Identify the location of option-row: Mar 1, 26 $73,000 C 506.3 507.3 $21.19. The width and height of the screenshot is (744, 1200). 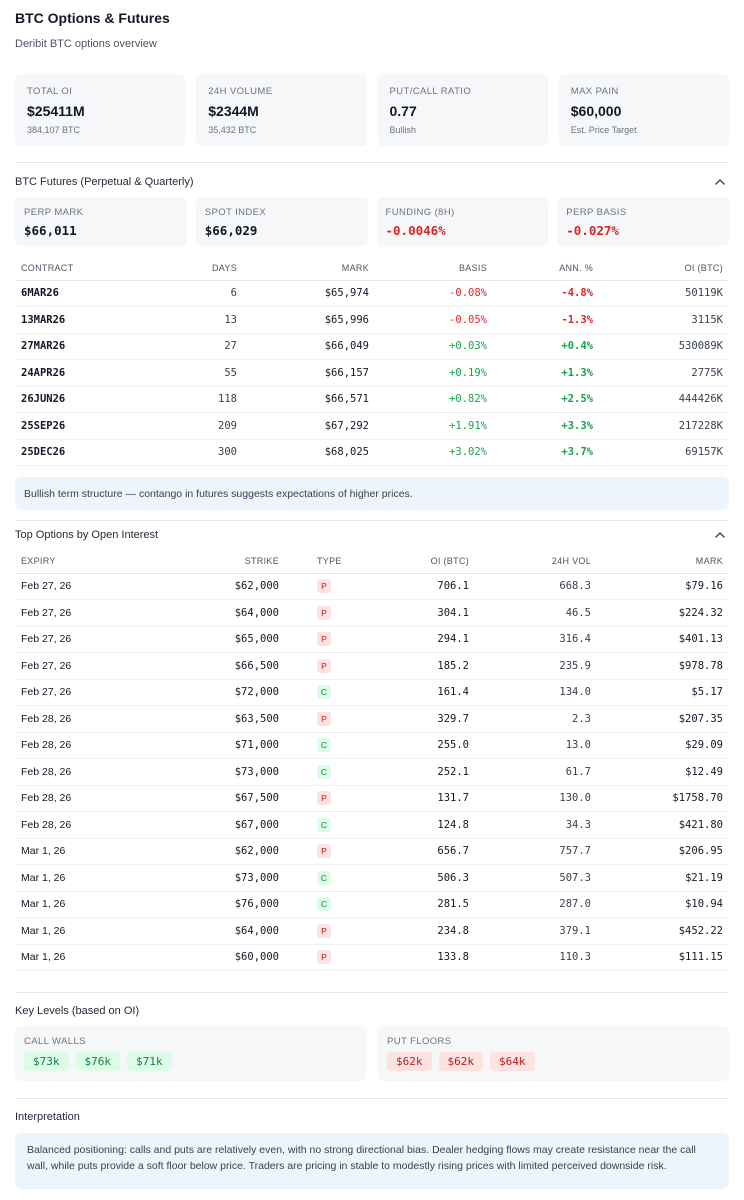
(372, 878).